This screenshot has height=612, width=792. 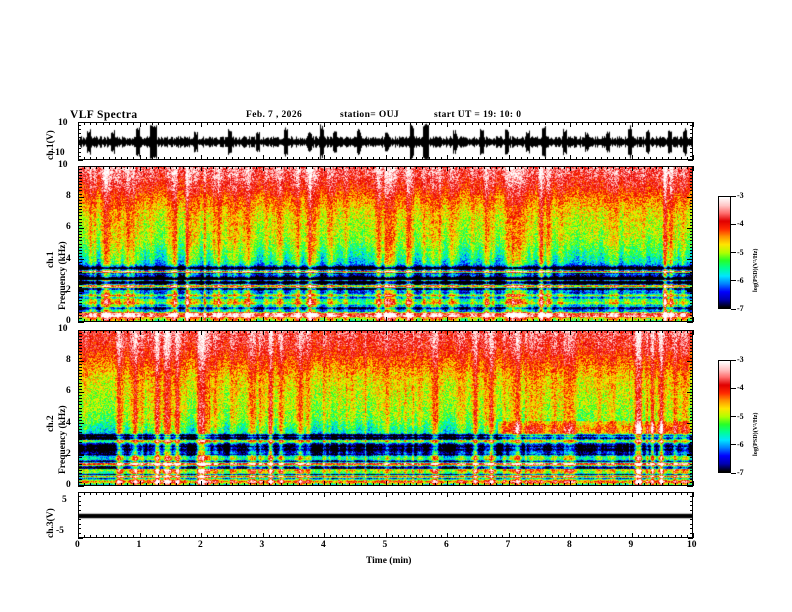 I want to click on colorbar-ch1, so click(x=724, y=252).